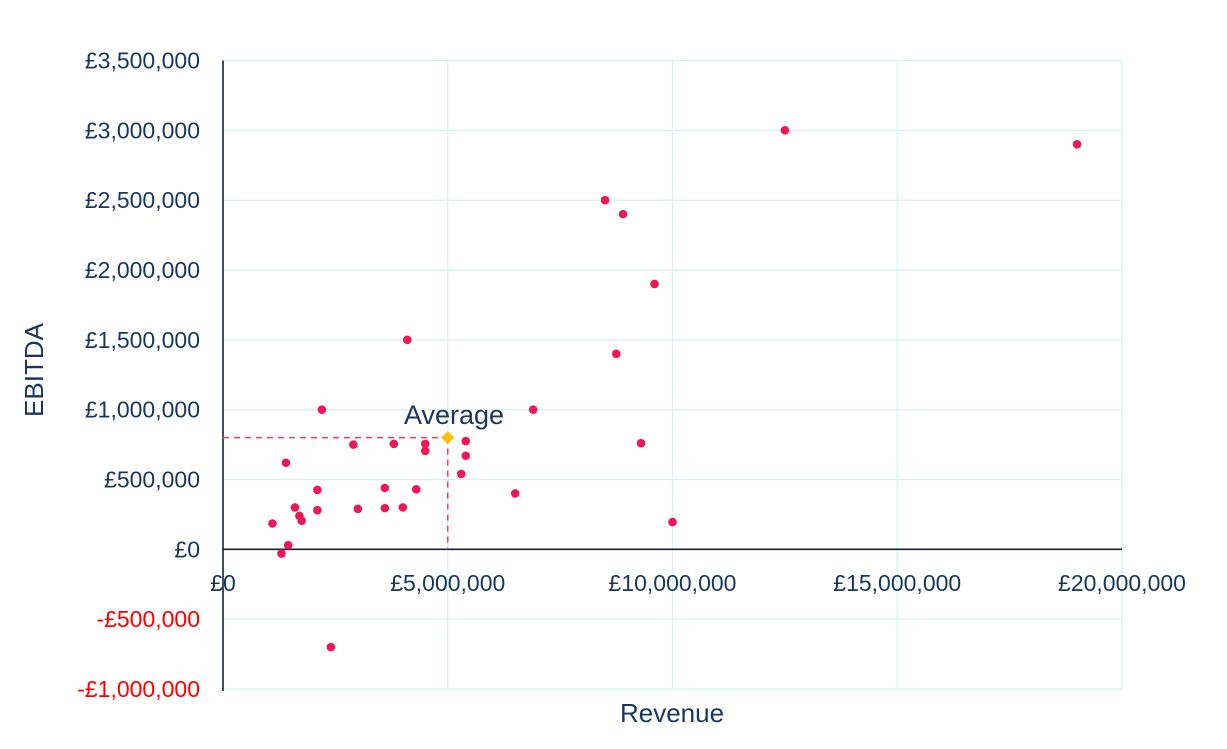 Image resolution: width=1227 pixels, height=749 pixels. I want to click on y-tick-label: £500,000, so click(152, 480).